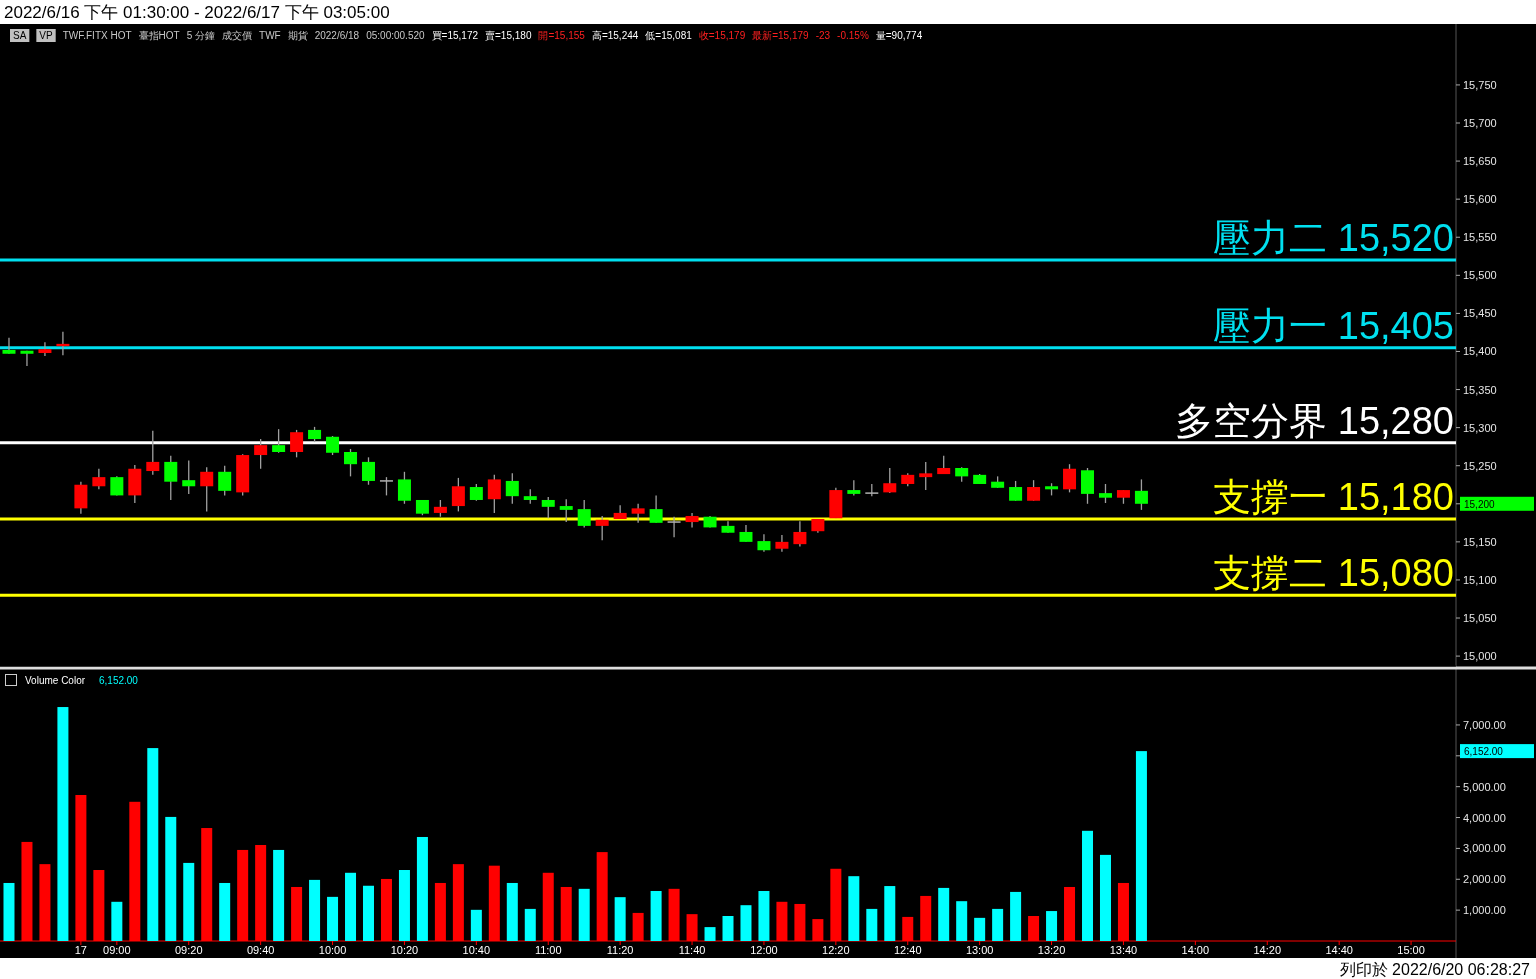  I want to click on x-tick-label: 11:00, so click(548, 950).